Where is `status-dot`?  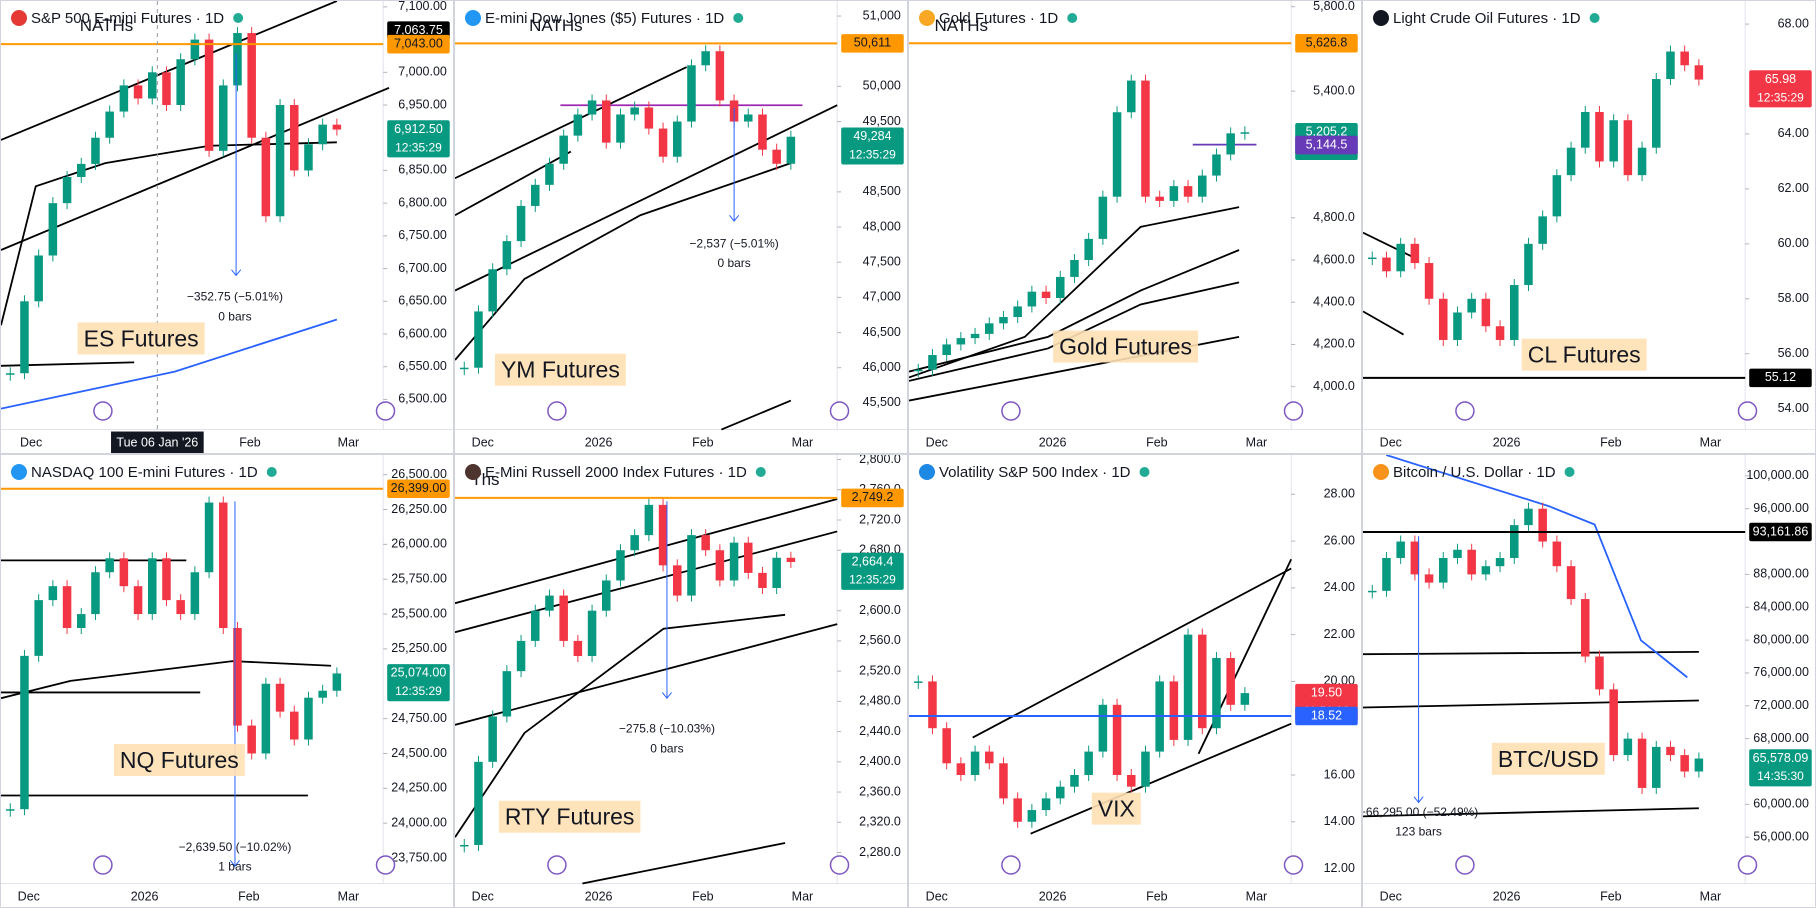
status-dot is located at coordinates (1594, 18).